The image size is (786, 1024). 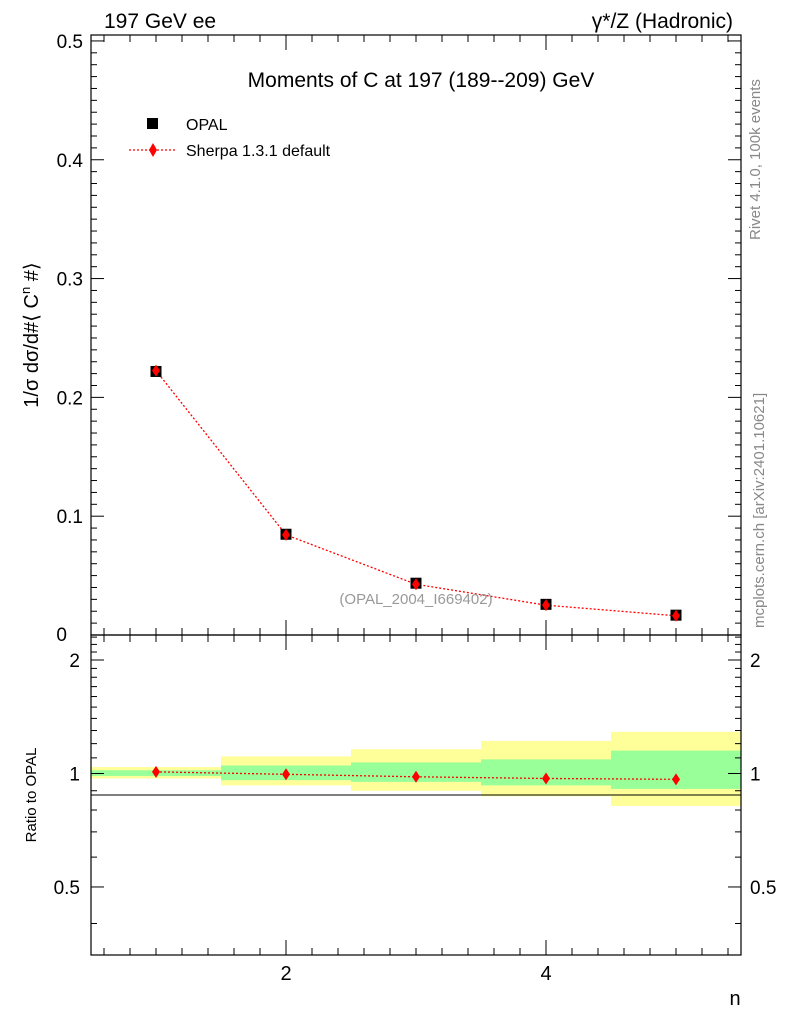 What do you see at coordinates (755, 661) in the screenshot?
I see `ratio-ytick-label-right: 2` at bounding box center [755, 661].